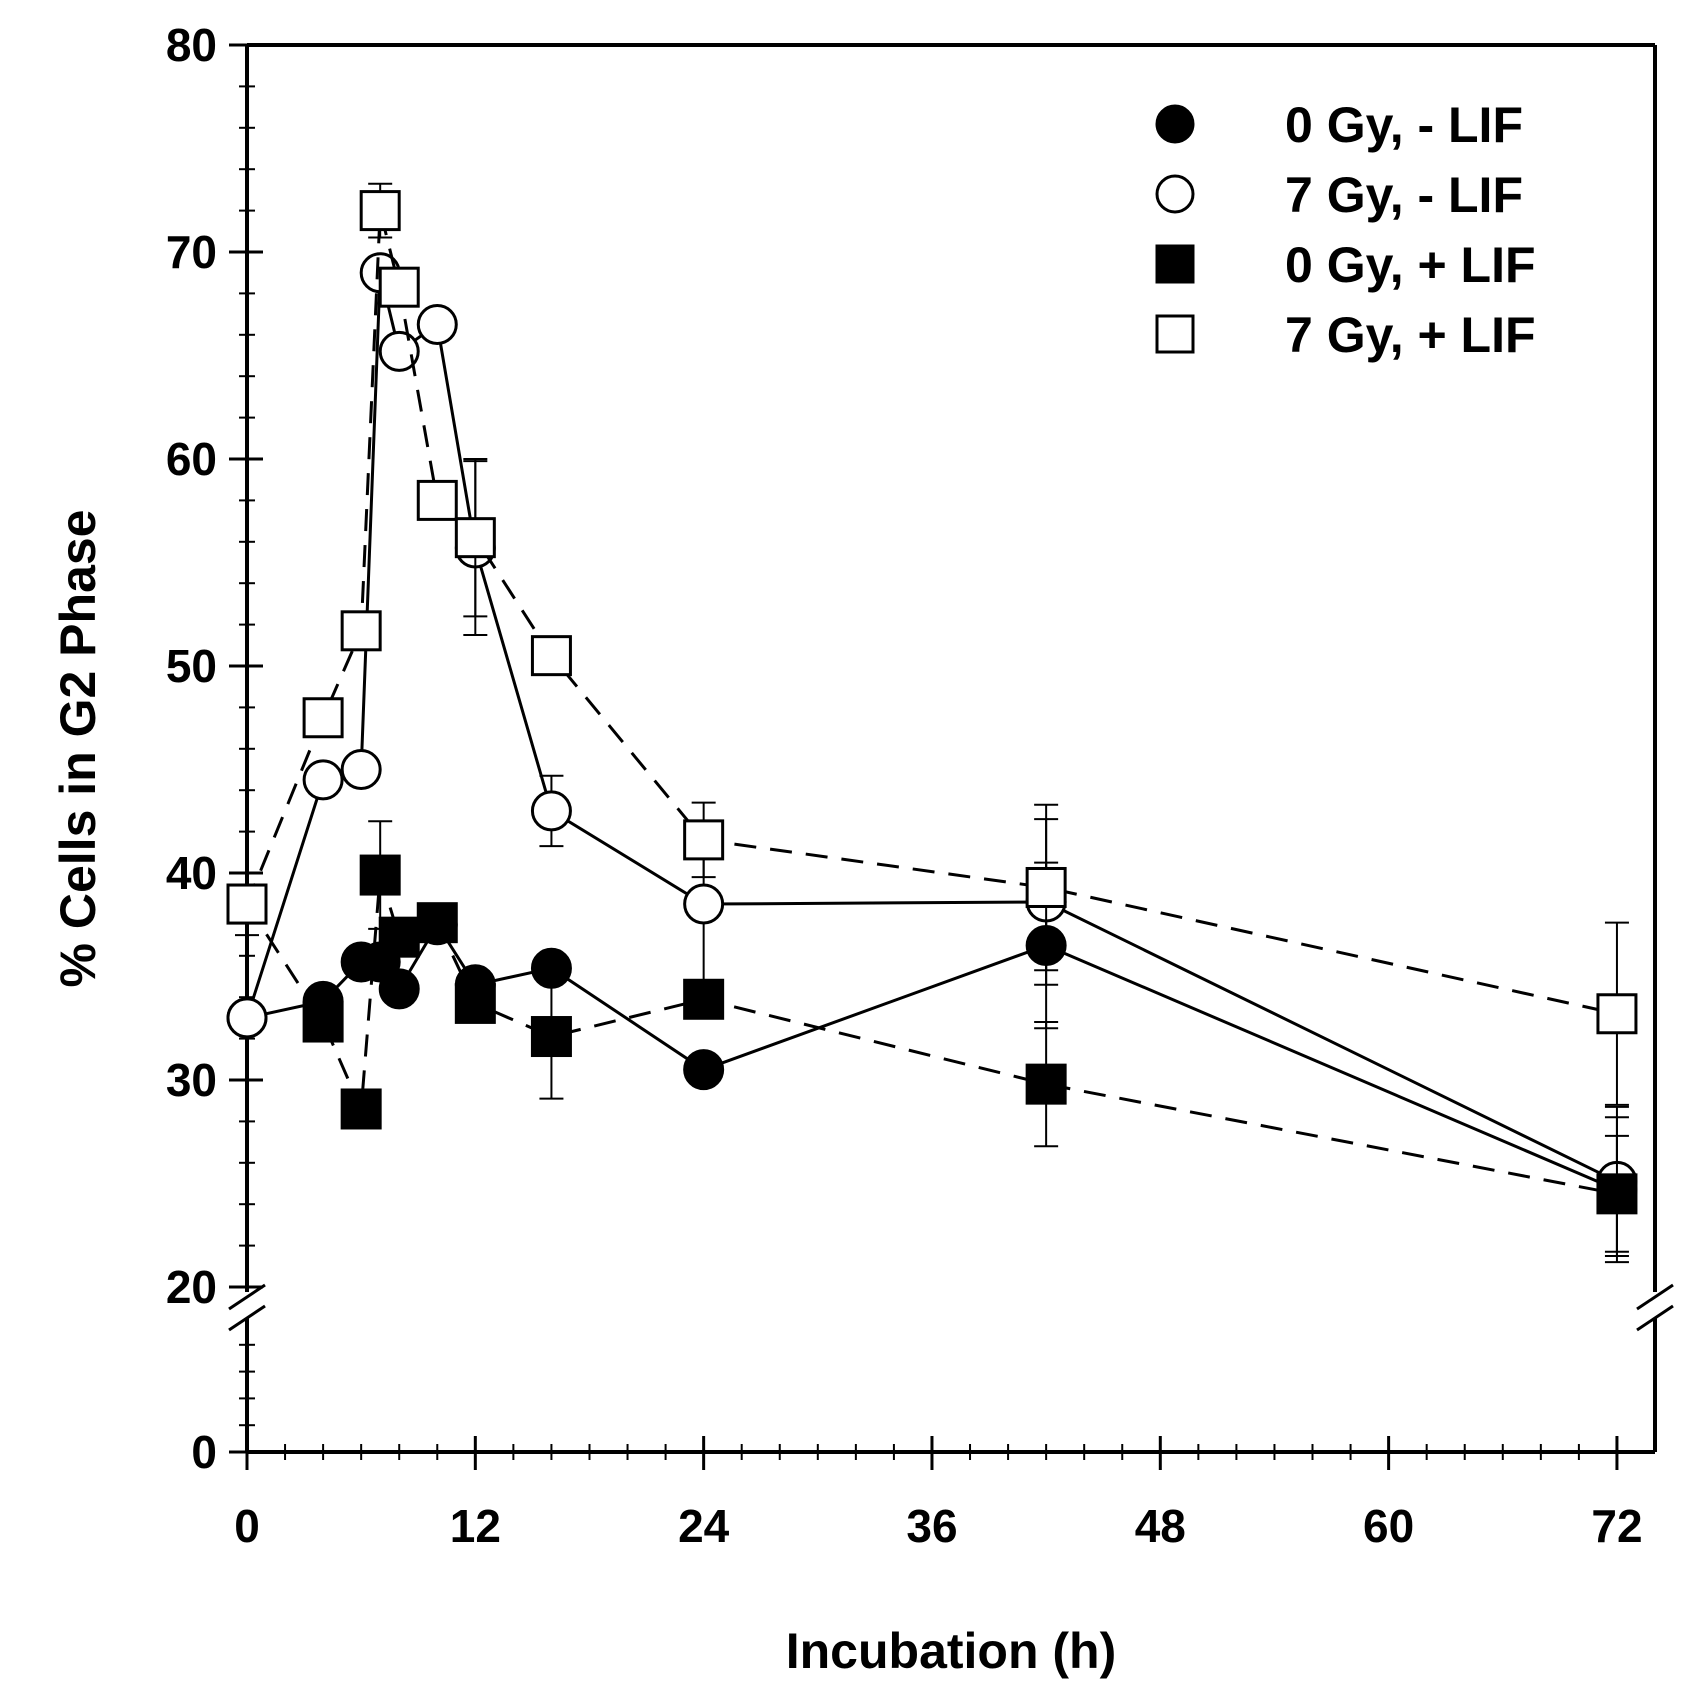 Image resolution: width=1689 pixels, height=1703 pixels. What do you see at coordinates (1616, 1526) in the screenshot?
I see `x-tick-label: 72` at bounding box center [1616, 1526].